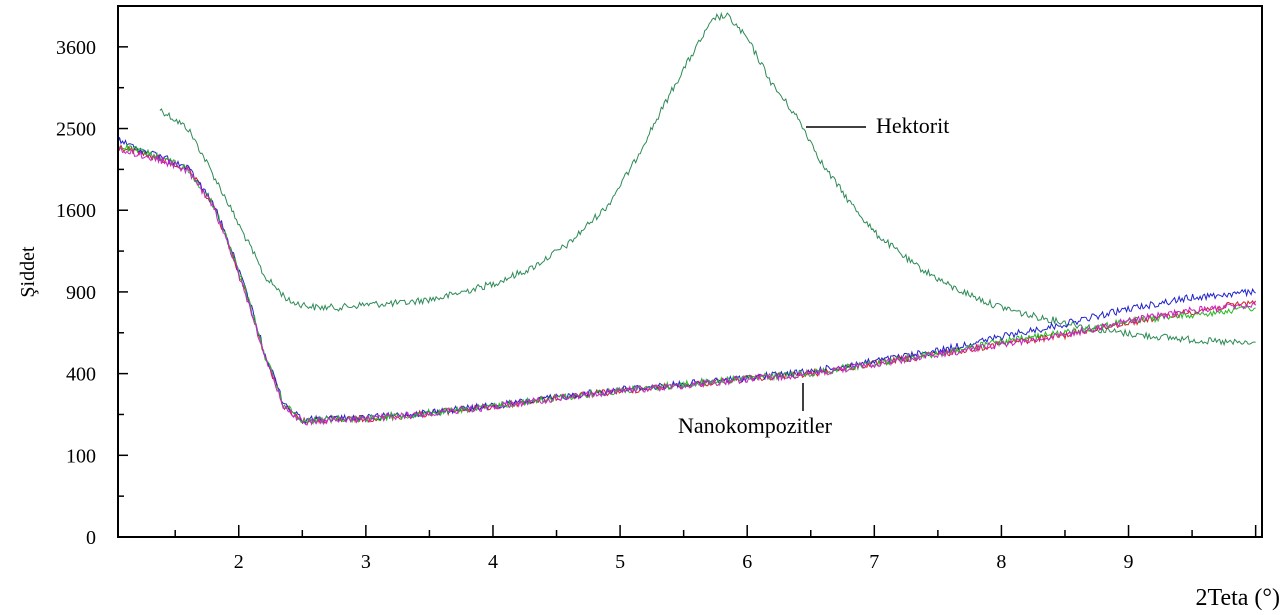 The image size is (1287, 615). I want to click on x-axis-ticks: 2 3 4 5 6 7 8 9, so click(715, 549).